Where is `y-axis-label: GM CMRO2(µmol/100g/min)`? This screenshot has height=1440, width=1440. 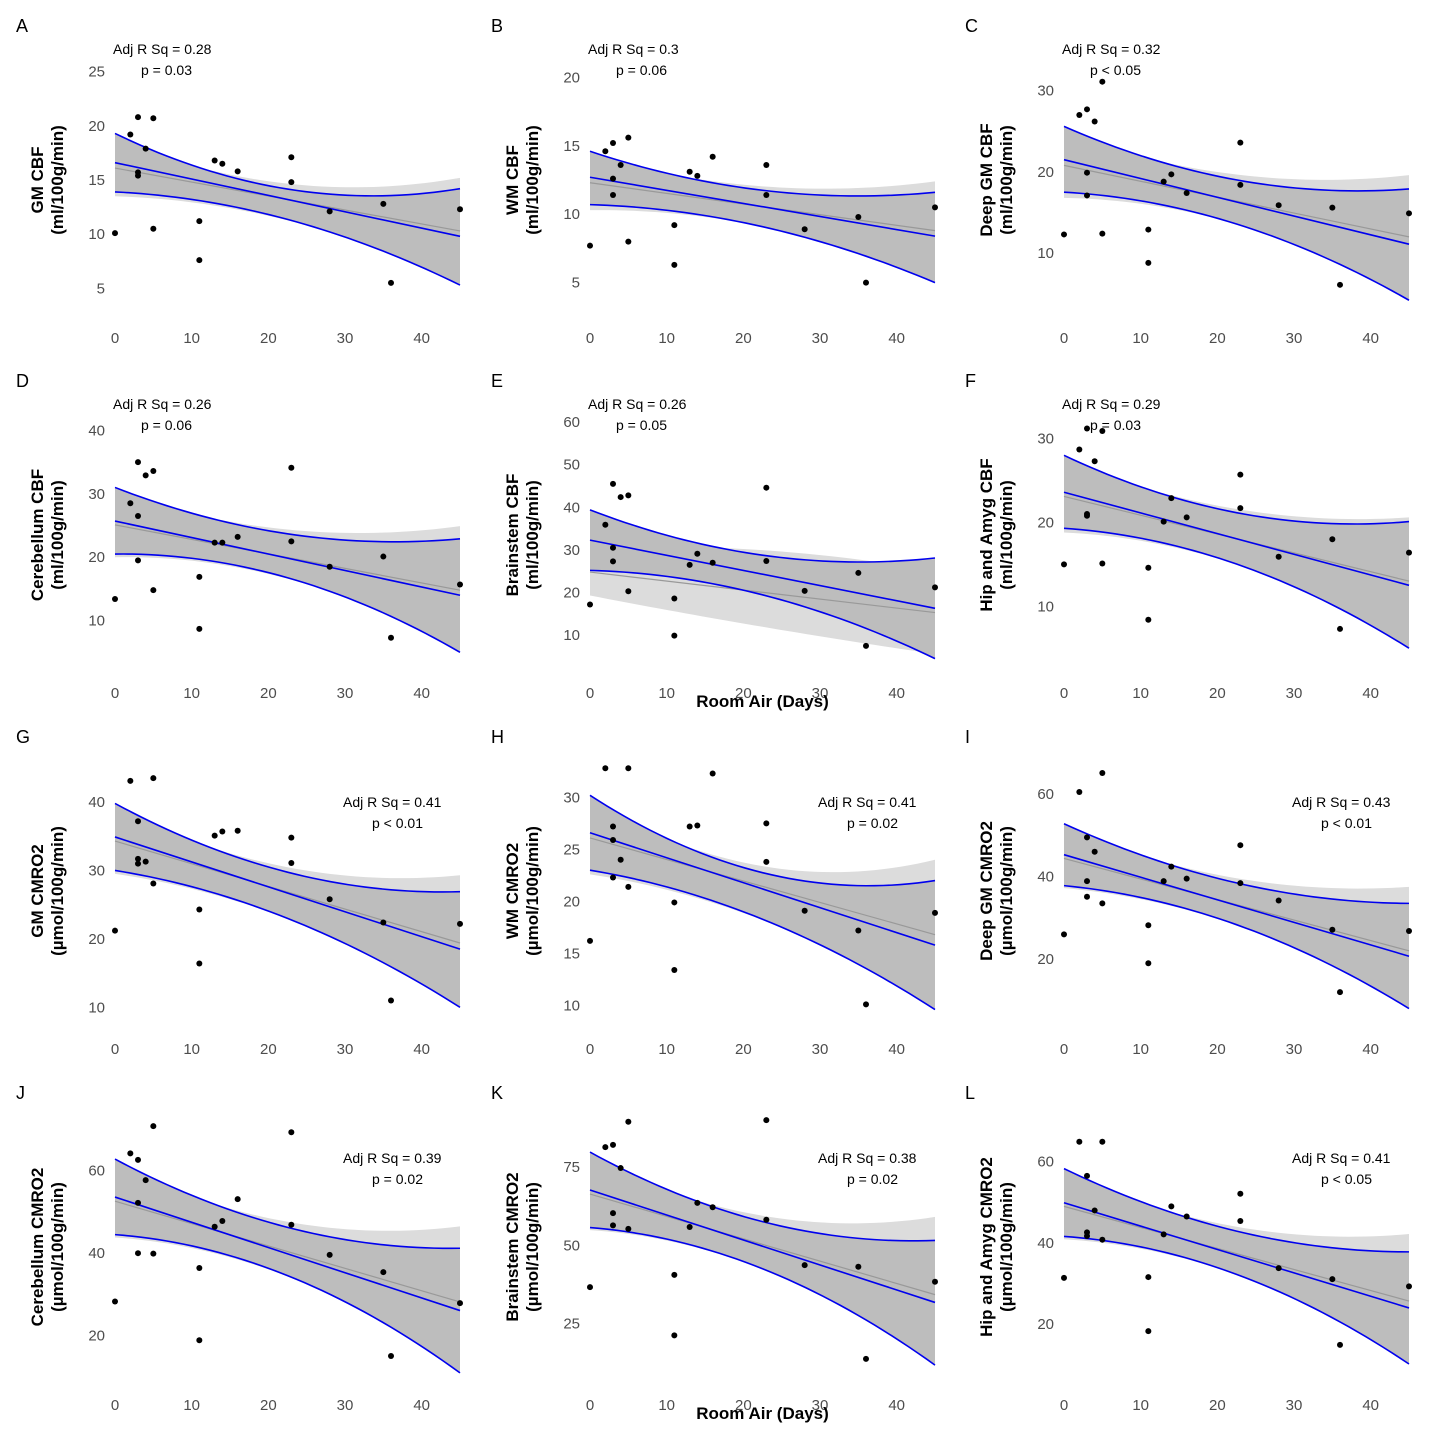
y-axis-label: GM CMRO2(µmol/100g/min) is located at coordinates (47, 891).